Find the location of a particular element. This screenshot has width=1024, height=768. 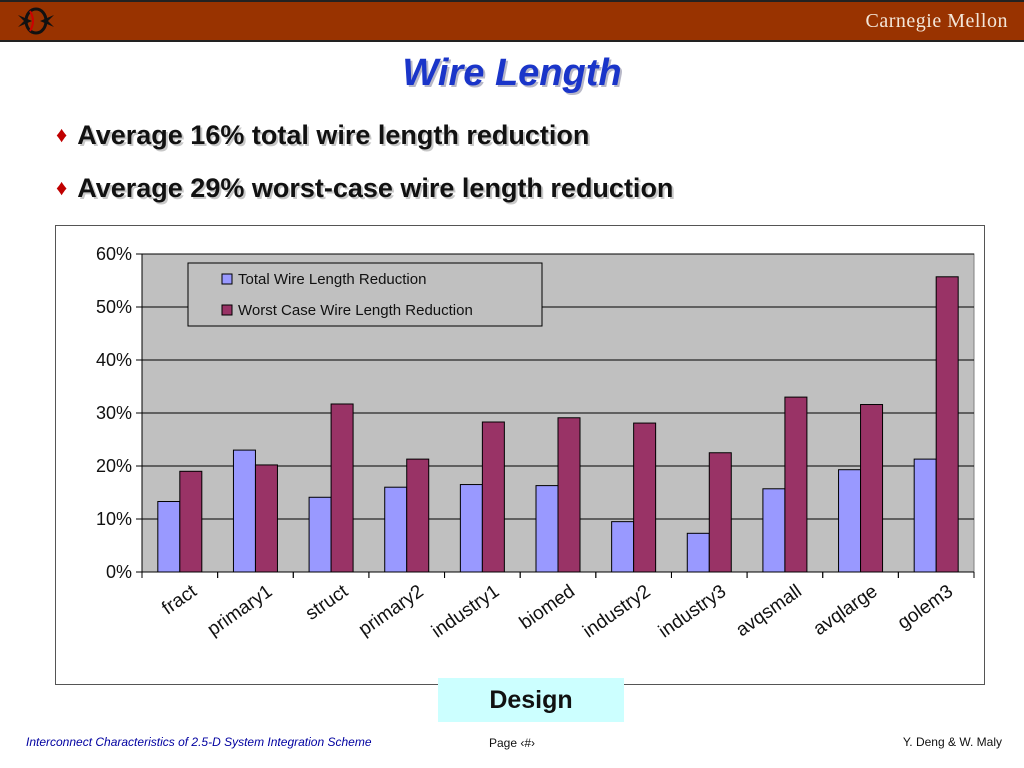

y-tick-label: 60% is located at coordinates (114, 254).